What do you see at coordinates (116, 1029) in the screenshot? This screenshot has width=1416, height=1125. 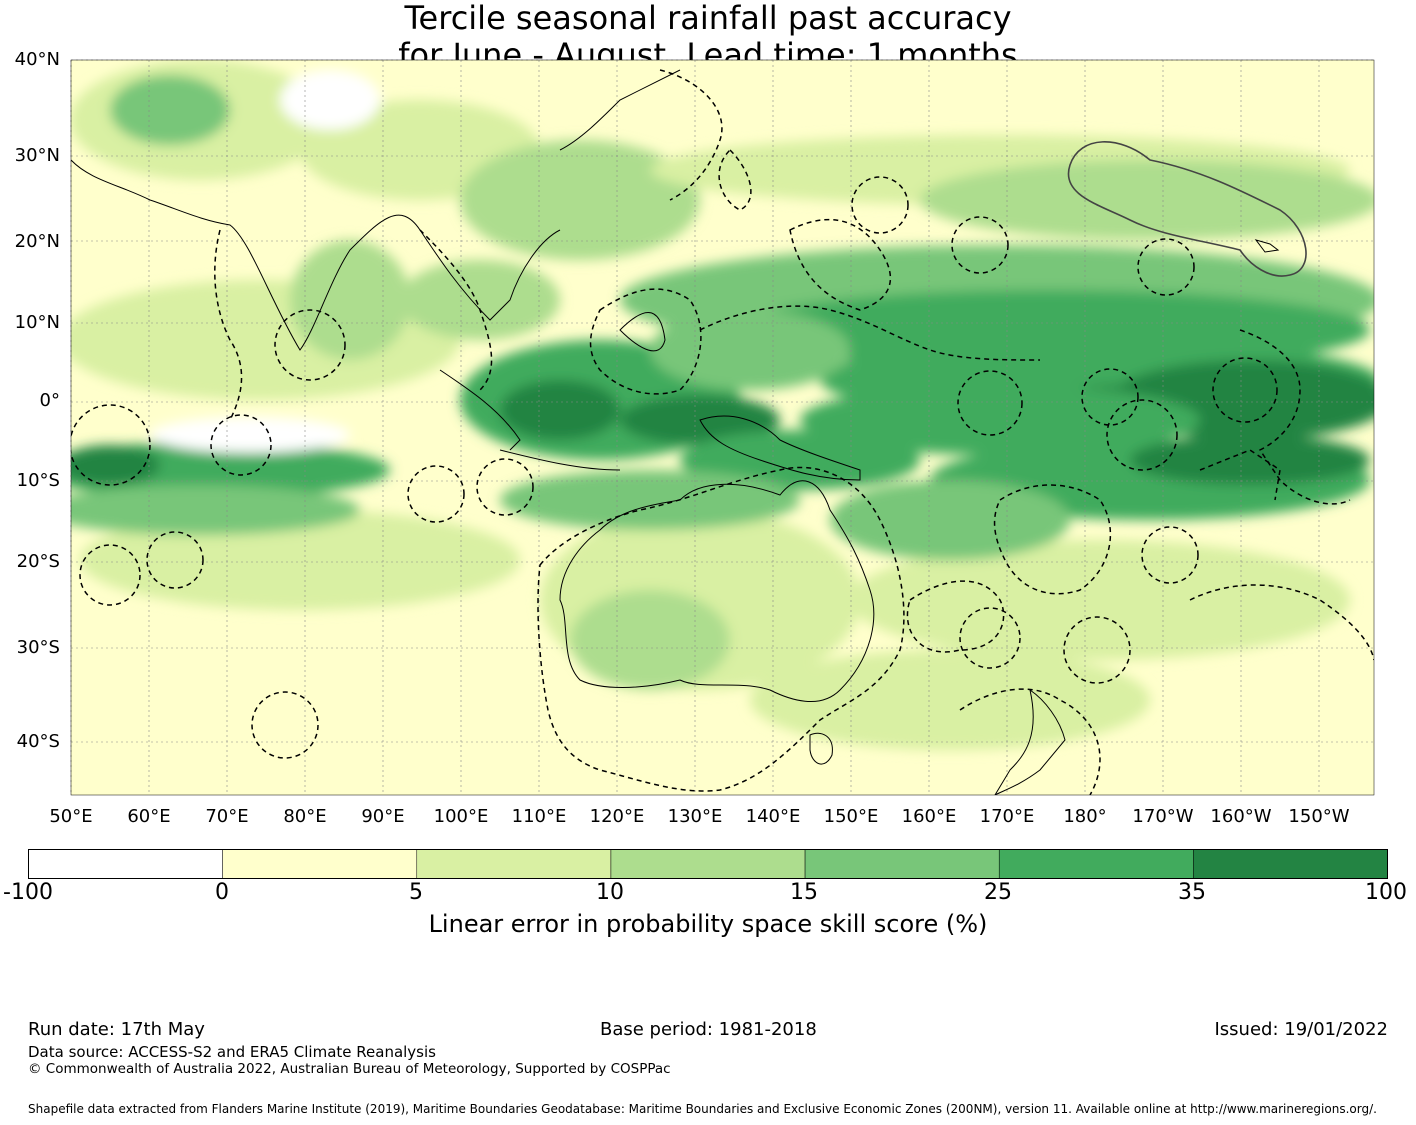 I see `run-date: Run date: 17th May` at bounding box center [116, 1029].